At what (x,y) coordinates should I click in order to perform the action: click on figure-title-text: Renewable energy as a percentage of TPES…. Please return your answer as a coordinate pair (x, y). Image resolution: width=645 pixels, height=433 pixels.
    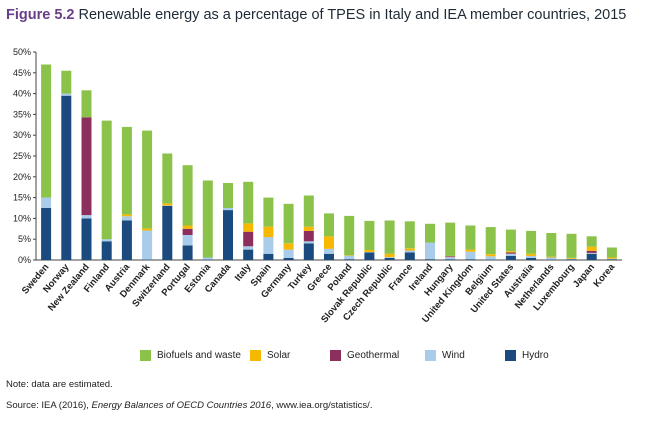
    Looking at the image, I should click on (352, 15).